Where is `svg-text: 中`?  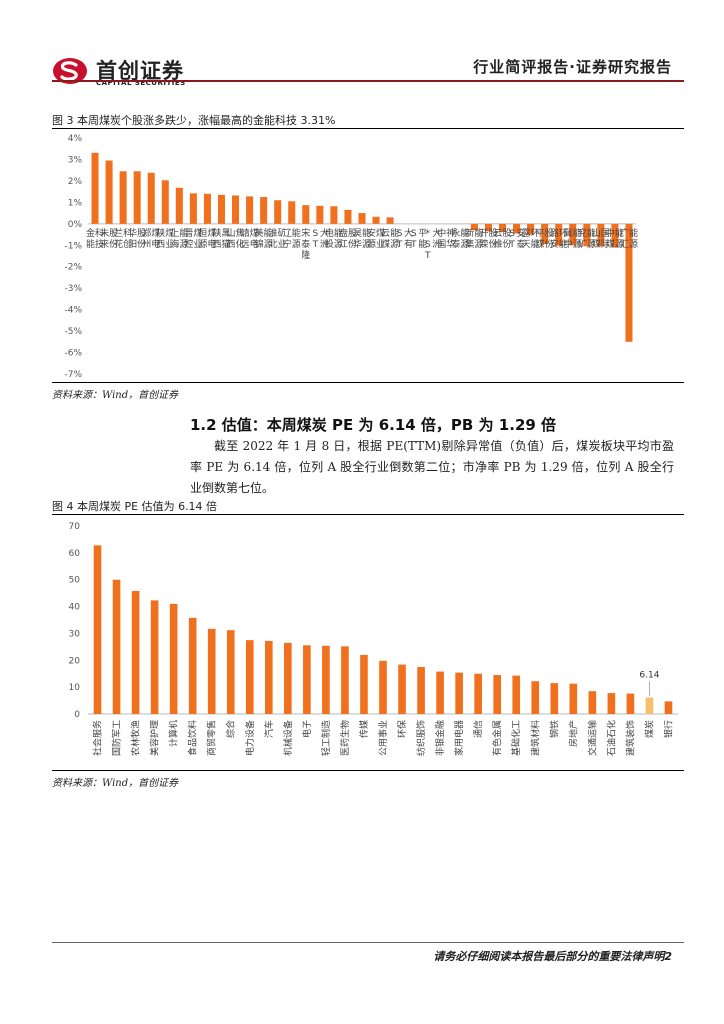
svg-text: 中 is located at coordinates (610, 233).